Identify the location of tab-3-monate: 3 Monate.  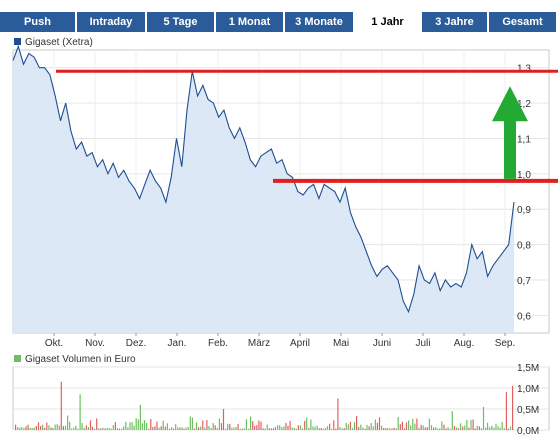
(319, 22).